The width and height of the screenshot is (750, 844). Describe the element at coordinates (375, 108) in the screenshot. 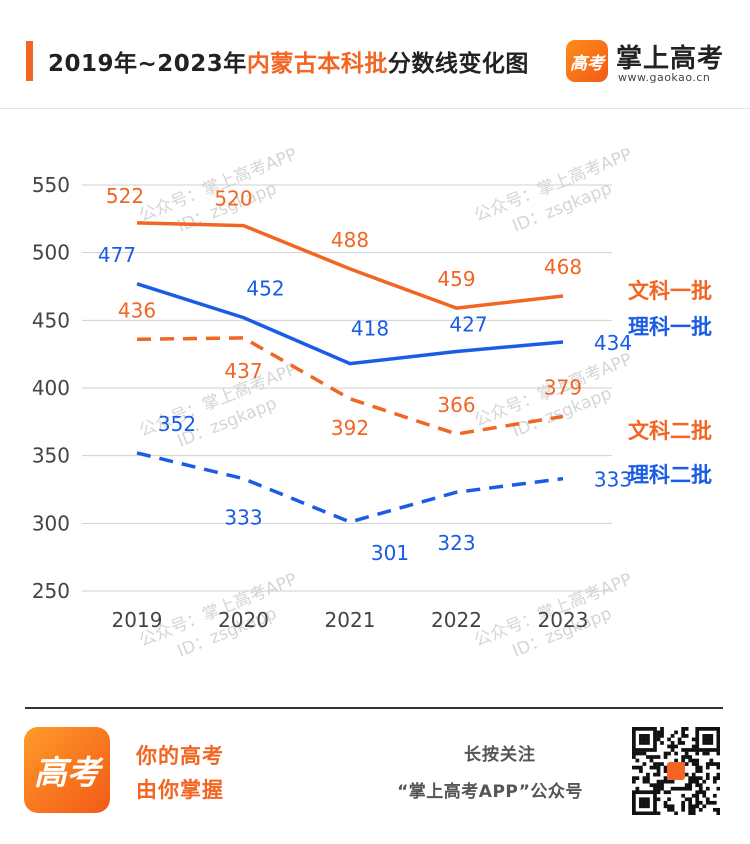

I see `header-divider` at that location.